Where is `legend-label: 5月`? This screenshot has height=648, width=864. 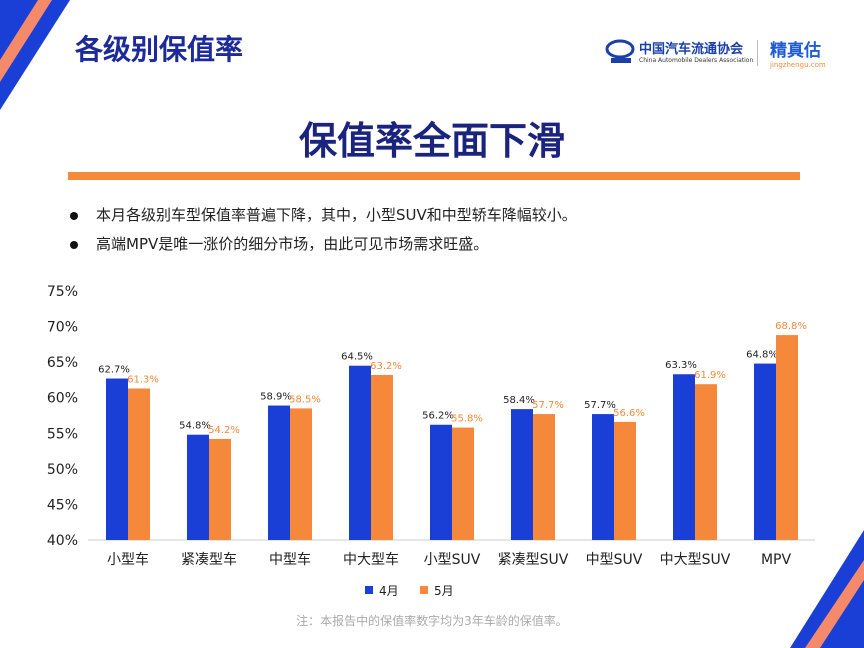
legend-label: 5月 is located at coordinates (444, 591).